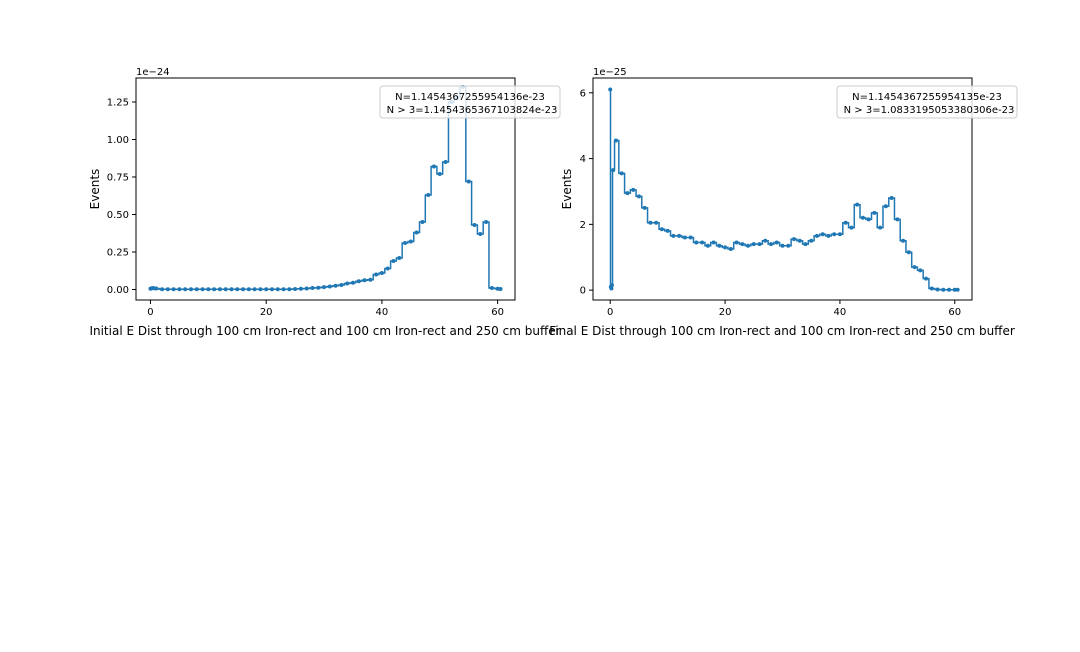  Describe the element at coordinates (610, 72) in the screenshot. I see `offset-text: 1e−25` at that location.